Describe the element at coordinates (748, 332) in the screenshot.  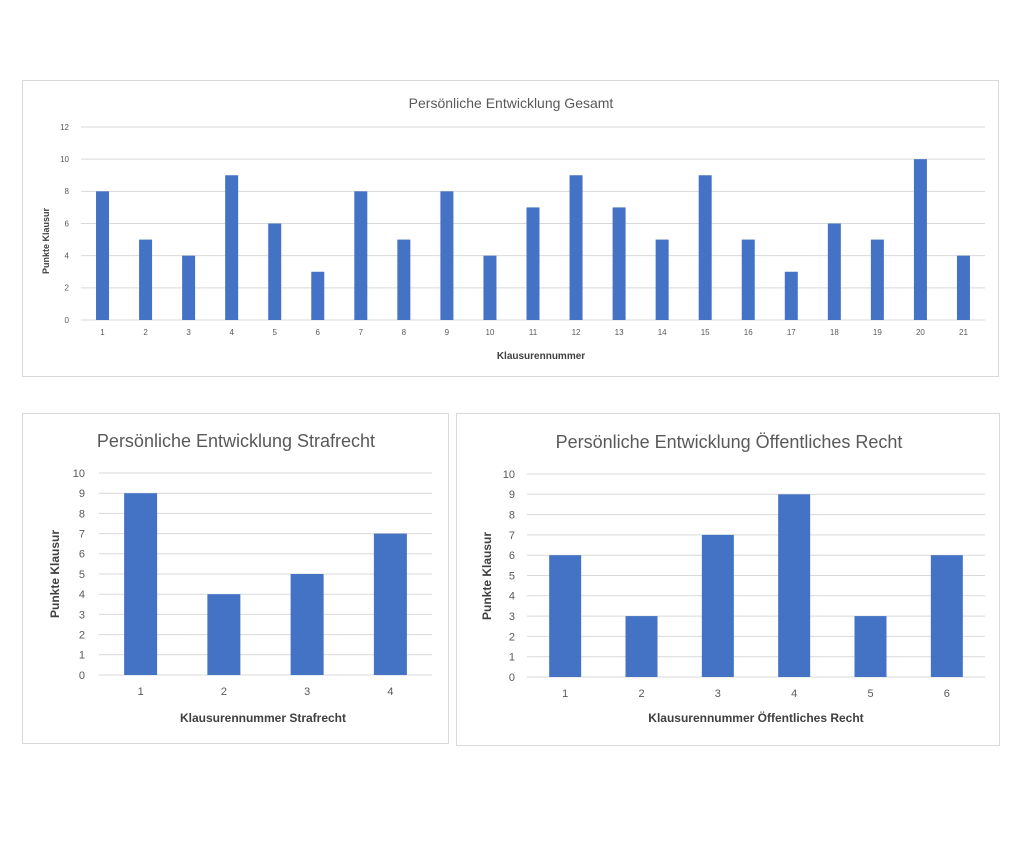
I see `x-tick-label: 16` at that location.